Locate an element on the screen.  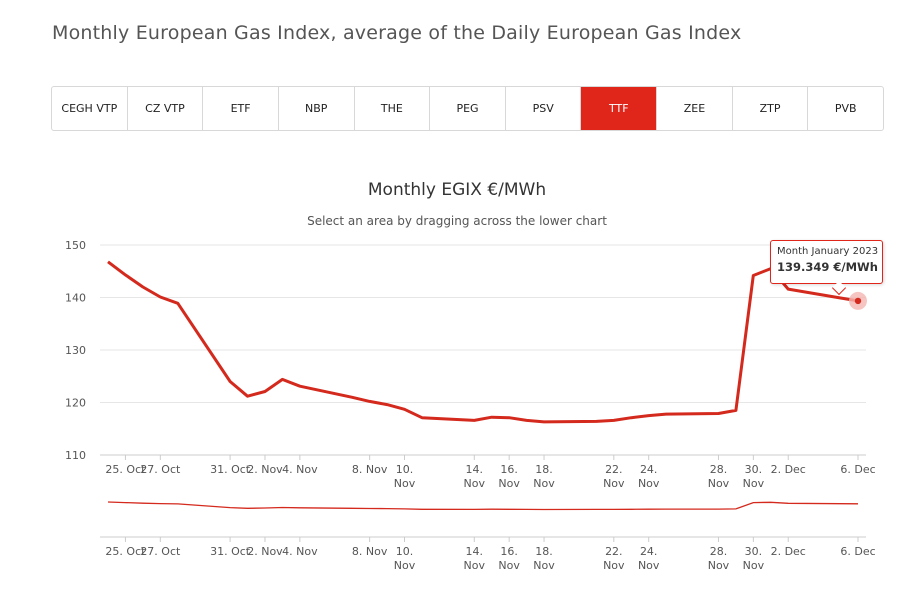
tab-nbp: NBP is located at coordinates (317, 108).